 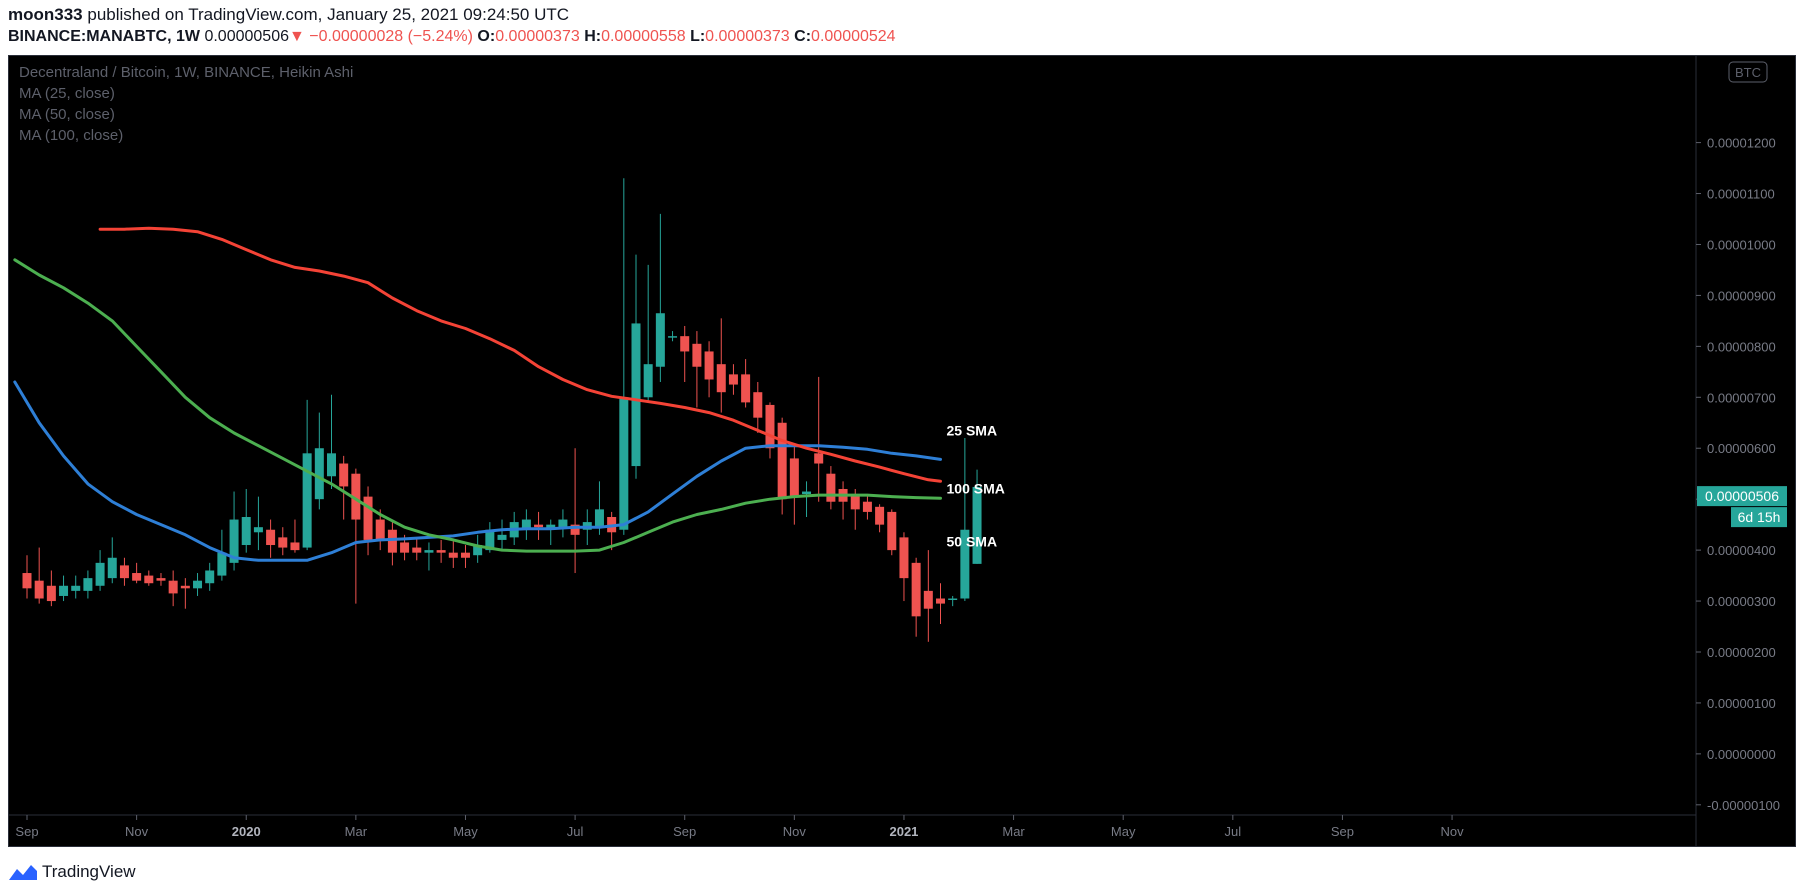 What do you see at coordinates (1741, 703) in the screenshot?
I see `price-tick-label: 0.00000100` at bounding box center [1741, 703].